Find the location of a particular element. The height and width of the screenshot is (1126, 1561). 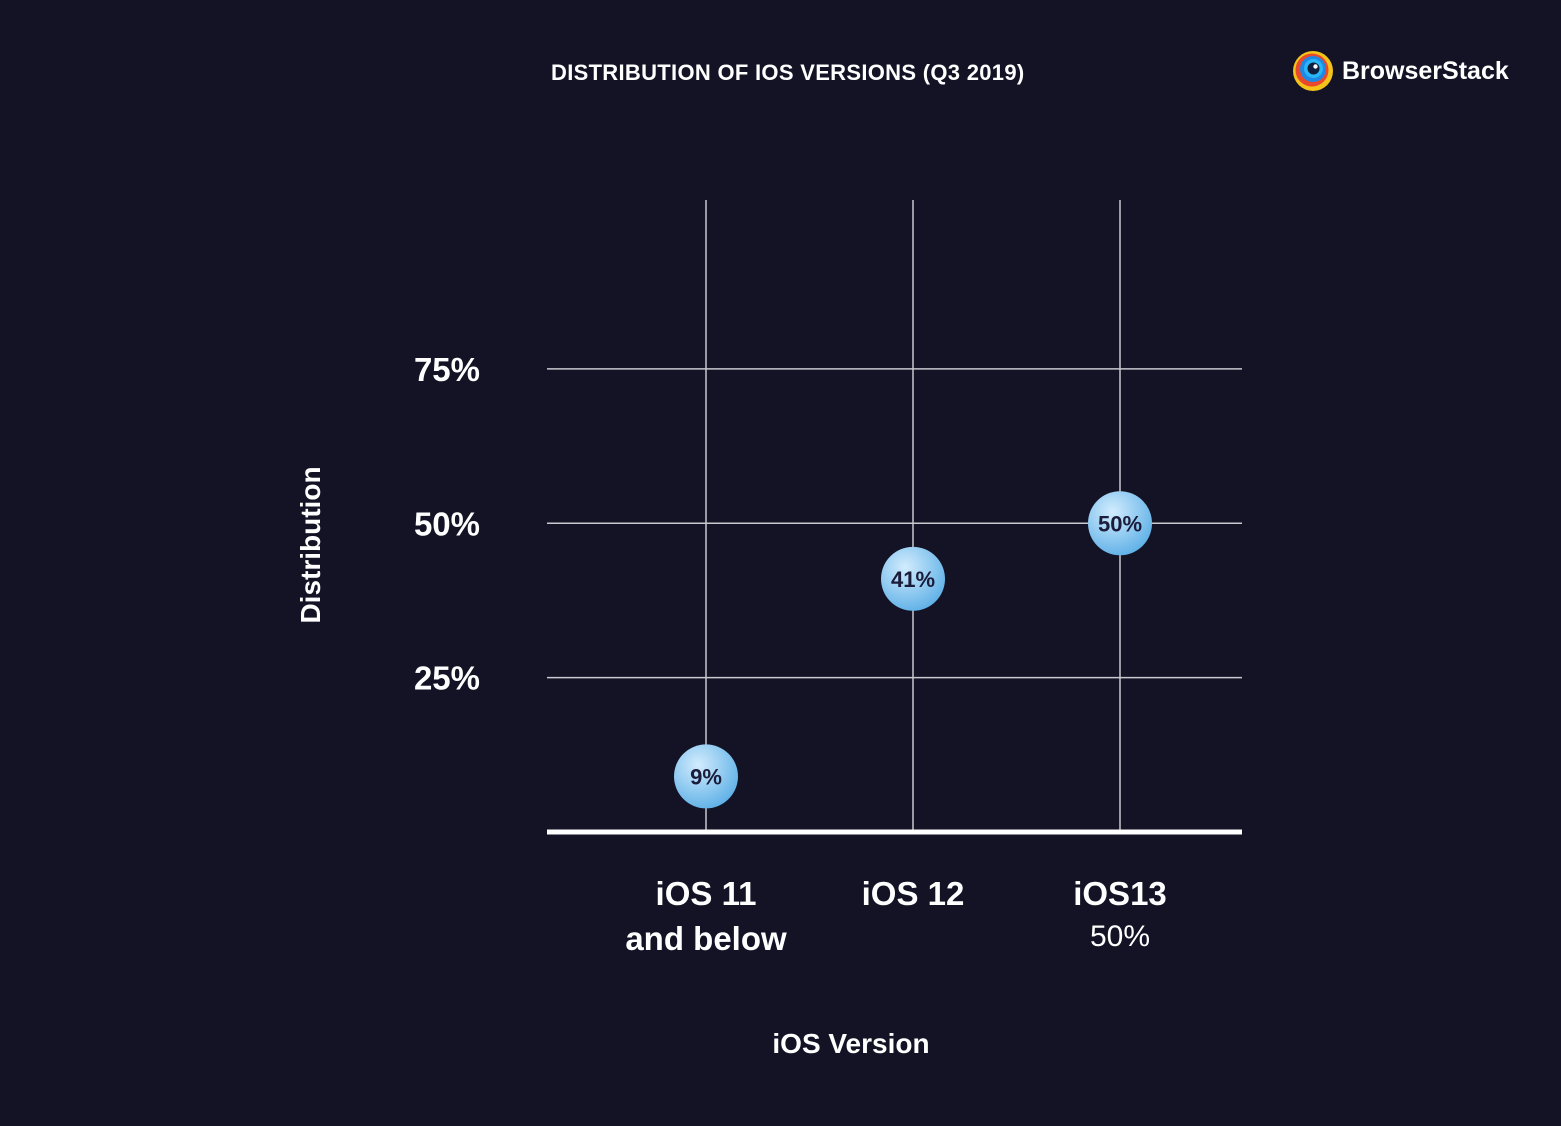

data-point-label: 50% is located at coordinates (1120, 523).